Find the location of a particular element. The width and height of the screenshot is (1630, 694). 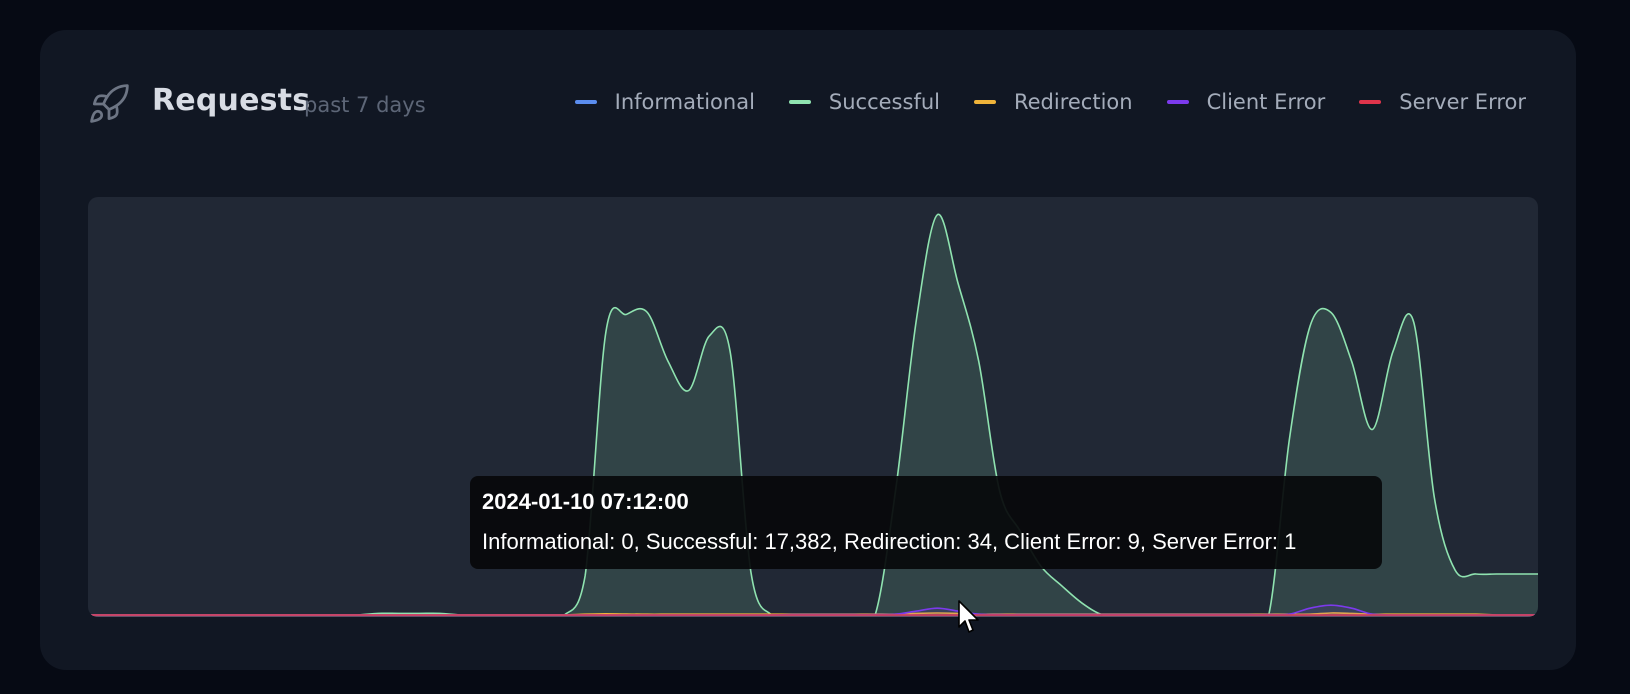

legend-item-server-error: Server Error is located at coordinates (1442, 102).